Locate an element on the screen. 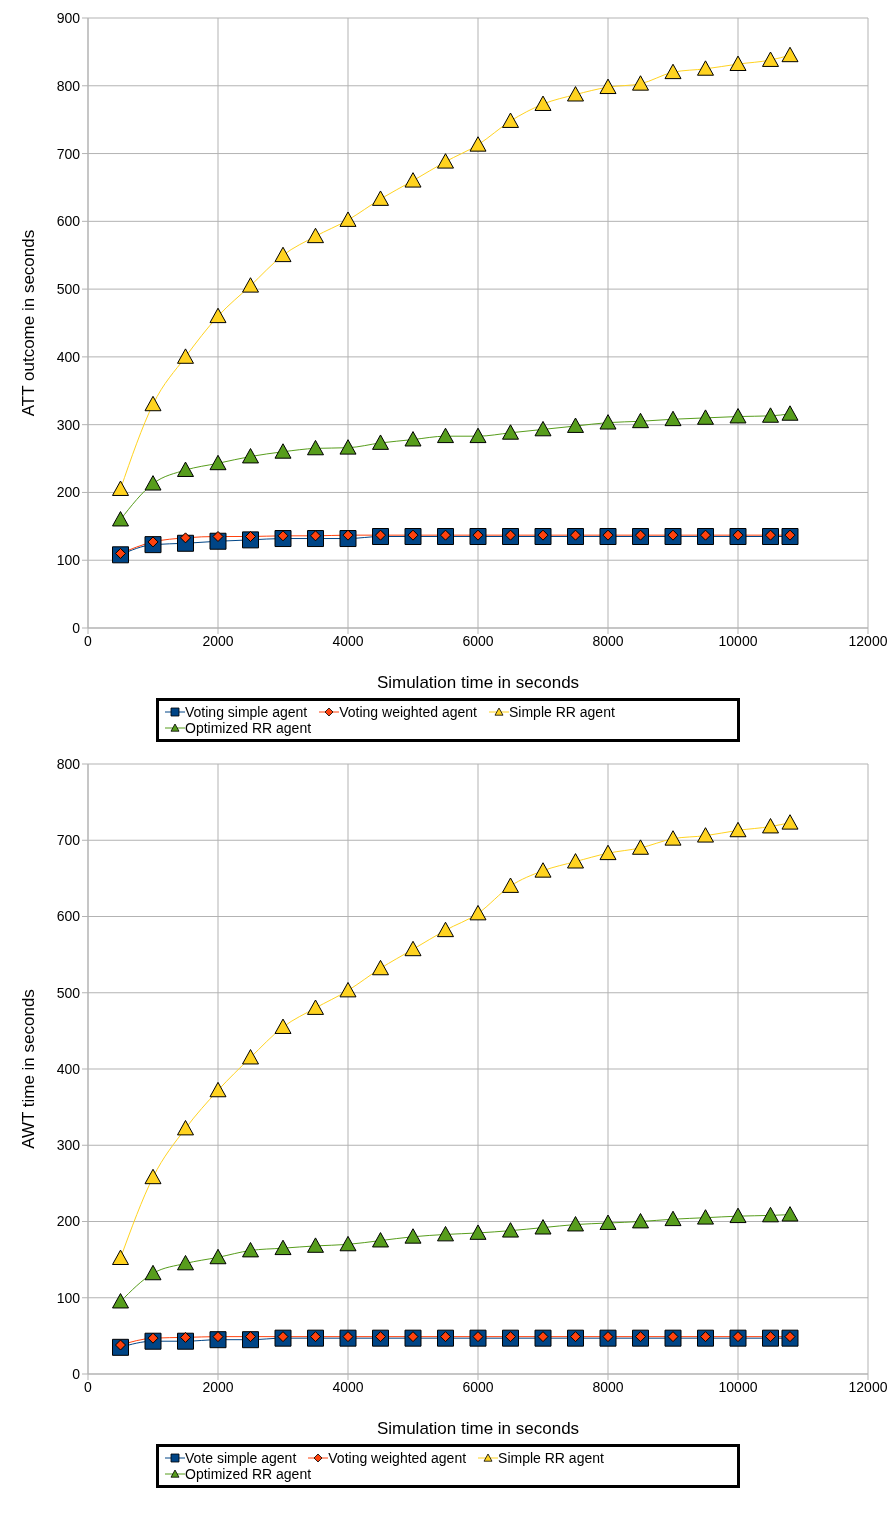 This screenshot has width=895, height=1524. x-tick-label: 8000 is located at coordinates (608, 640).